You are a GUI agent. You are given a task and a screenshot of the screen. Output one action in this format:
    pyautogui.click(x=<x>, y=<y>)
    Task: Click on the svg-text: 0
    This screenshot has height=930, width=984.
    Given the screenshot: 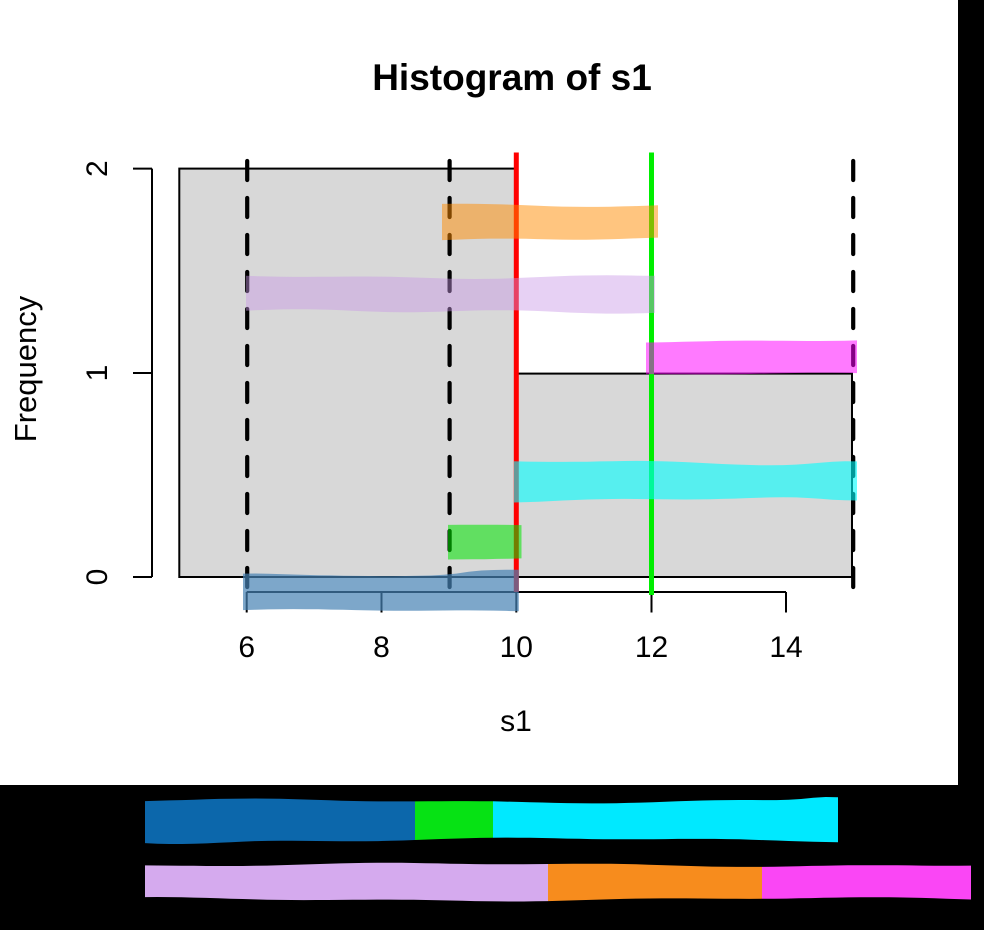 What is the action you would take?
    pyautogui.click(x=97, y=577)
    